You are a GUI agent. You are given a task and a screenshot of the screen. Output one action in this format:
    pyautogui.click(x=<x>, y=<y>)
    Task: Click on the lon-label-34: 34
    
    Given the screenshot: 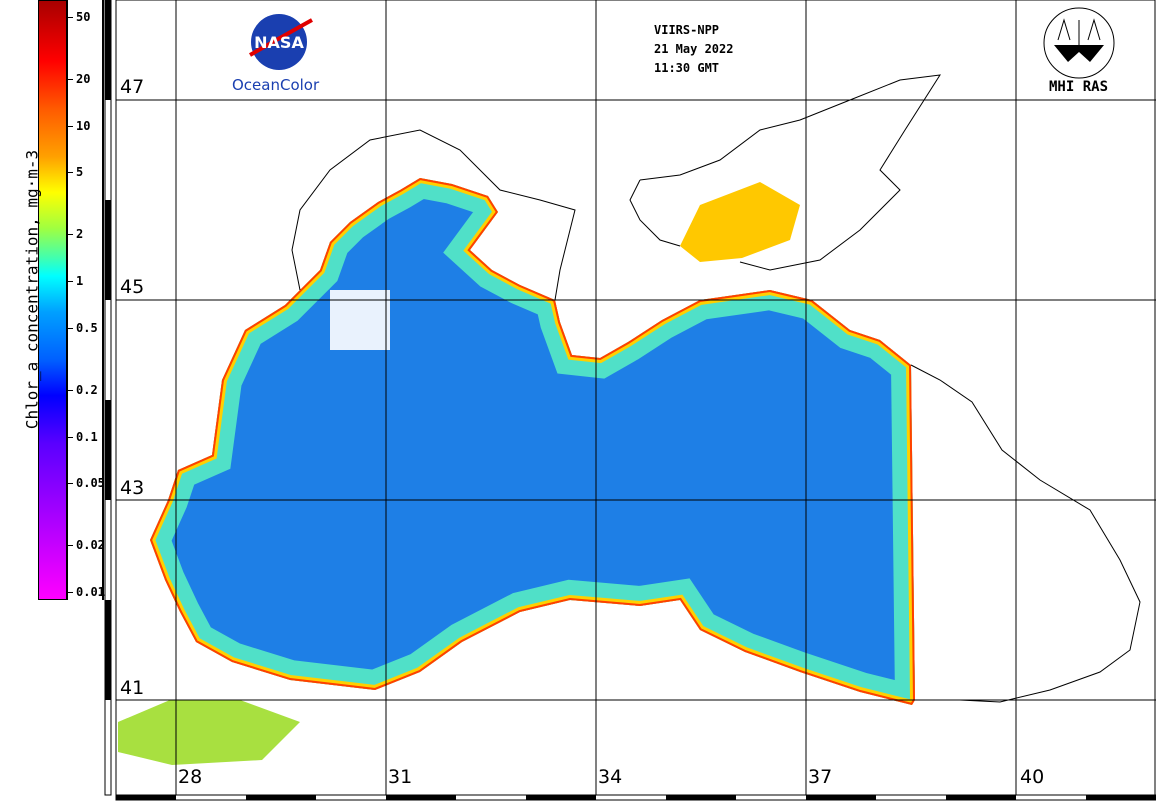 What is the action you would take?
    pyautogui.click(x=610, y=777)
    